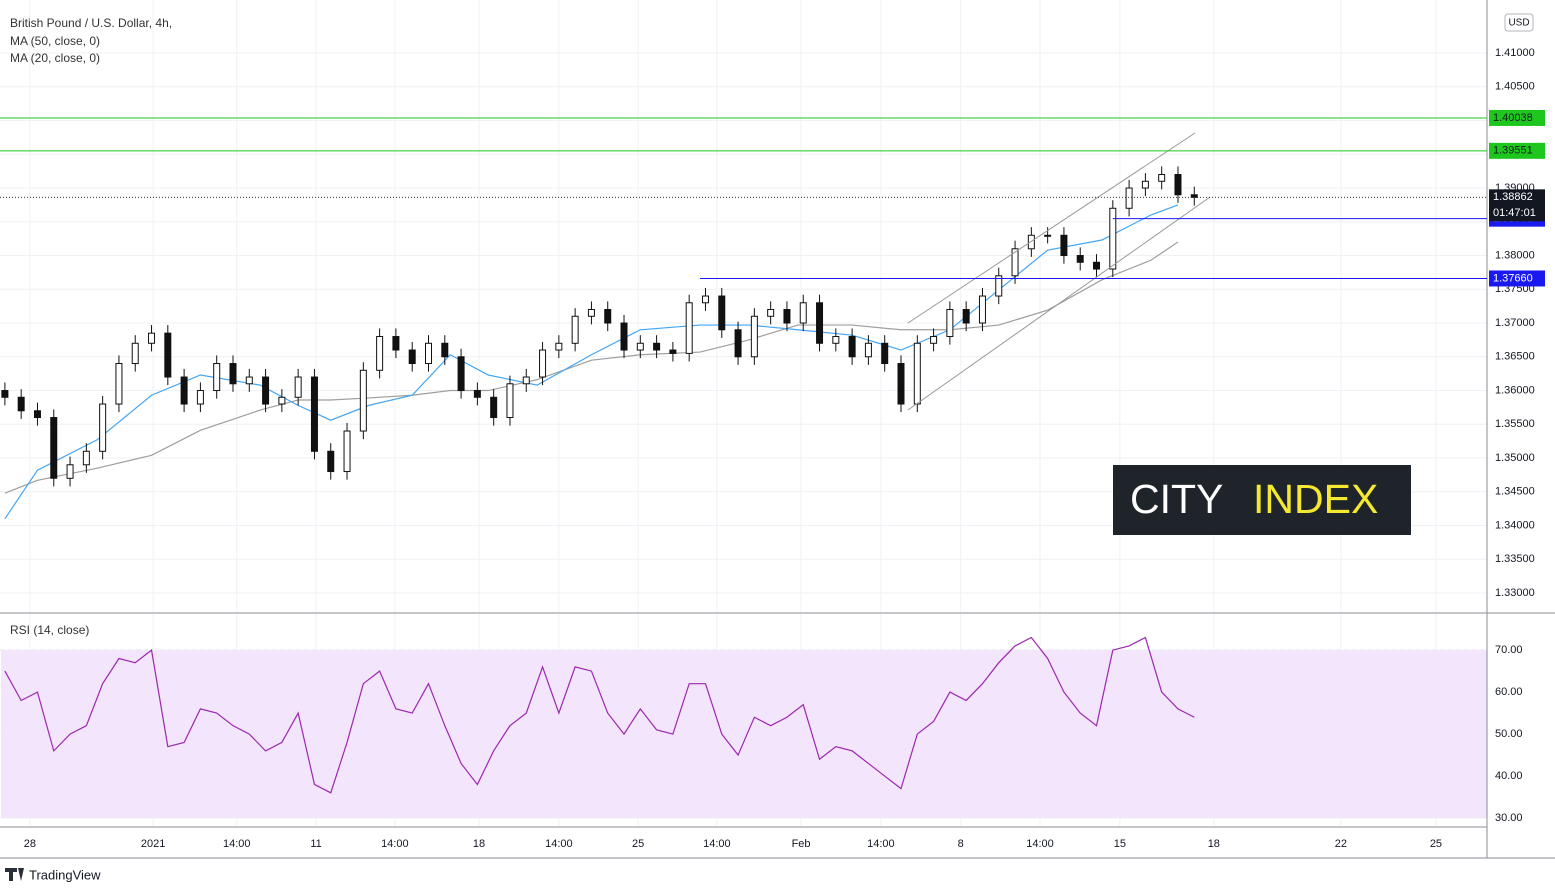 Image resolution: width=1555 pixels, height=894 pixels. What do you see at coordinates (1515, 390) in the screenshot?
I see `y-tick-label: 1.36000` at bounding box center [1515, 390].